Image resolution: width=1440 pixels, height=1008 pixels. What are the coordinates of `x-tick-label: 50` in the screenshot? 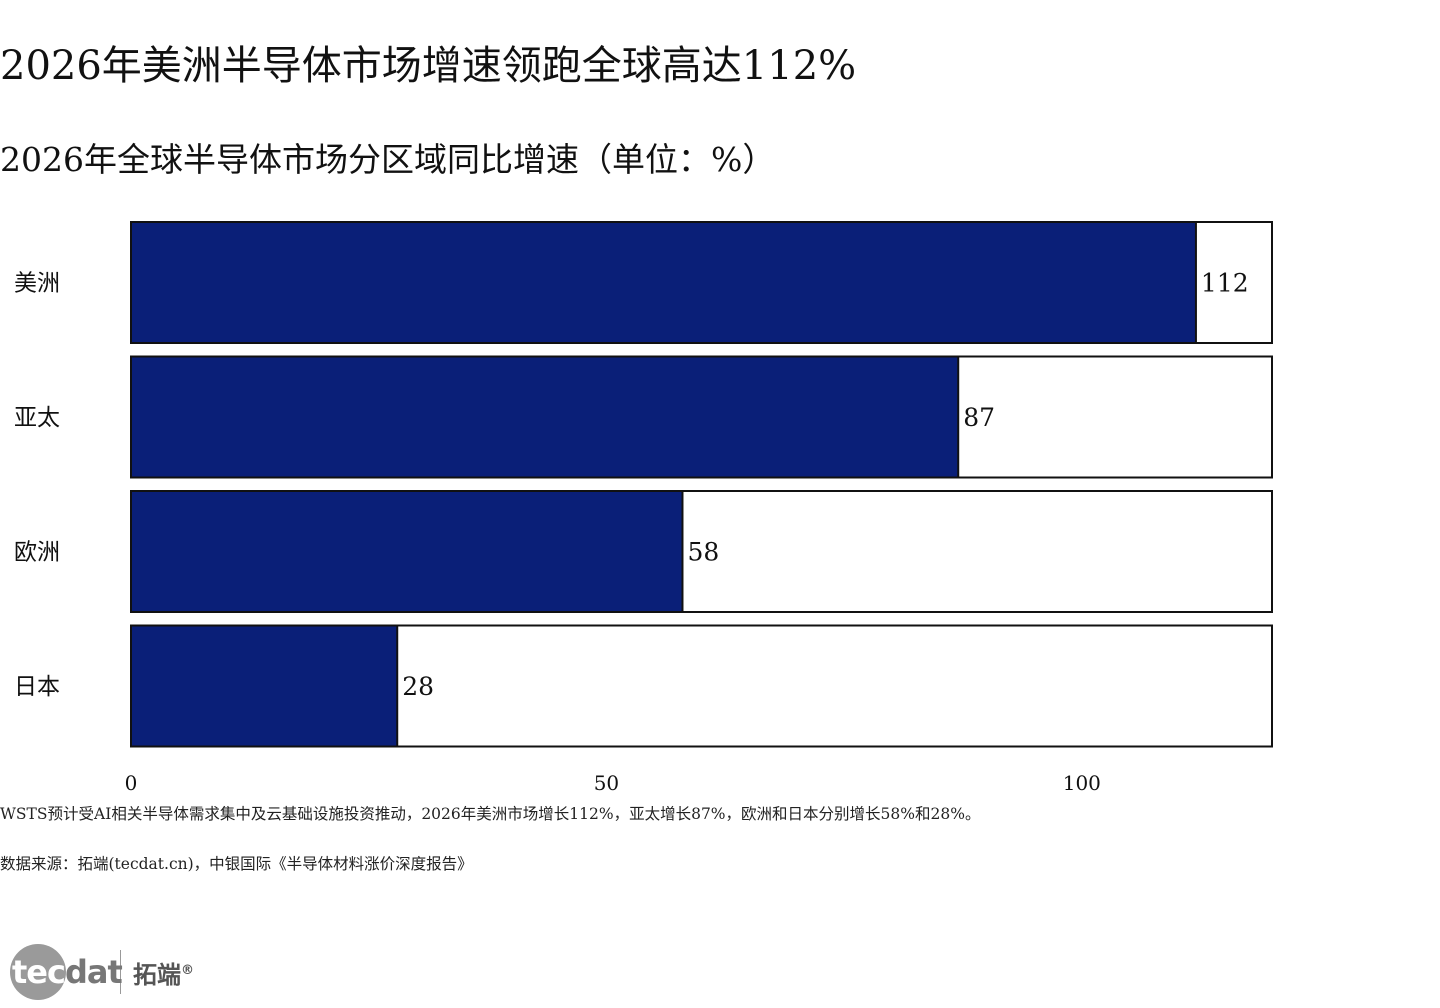 It's located at (606, 783).